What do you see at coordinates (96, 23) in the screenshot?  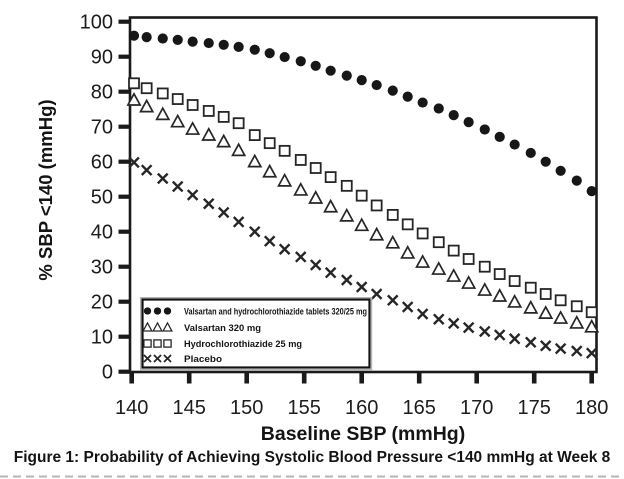 I see `y-tick-label: 100` at bounding box center [96, 23].